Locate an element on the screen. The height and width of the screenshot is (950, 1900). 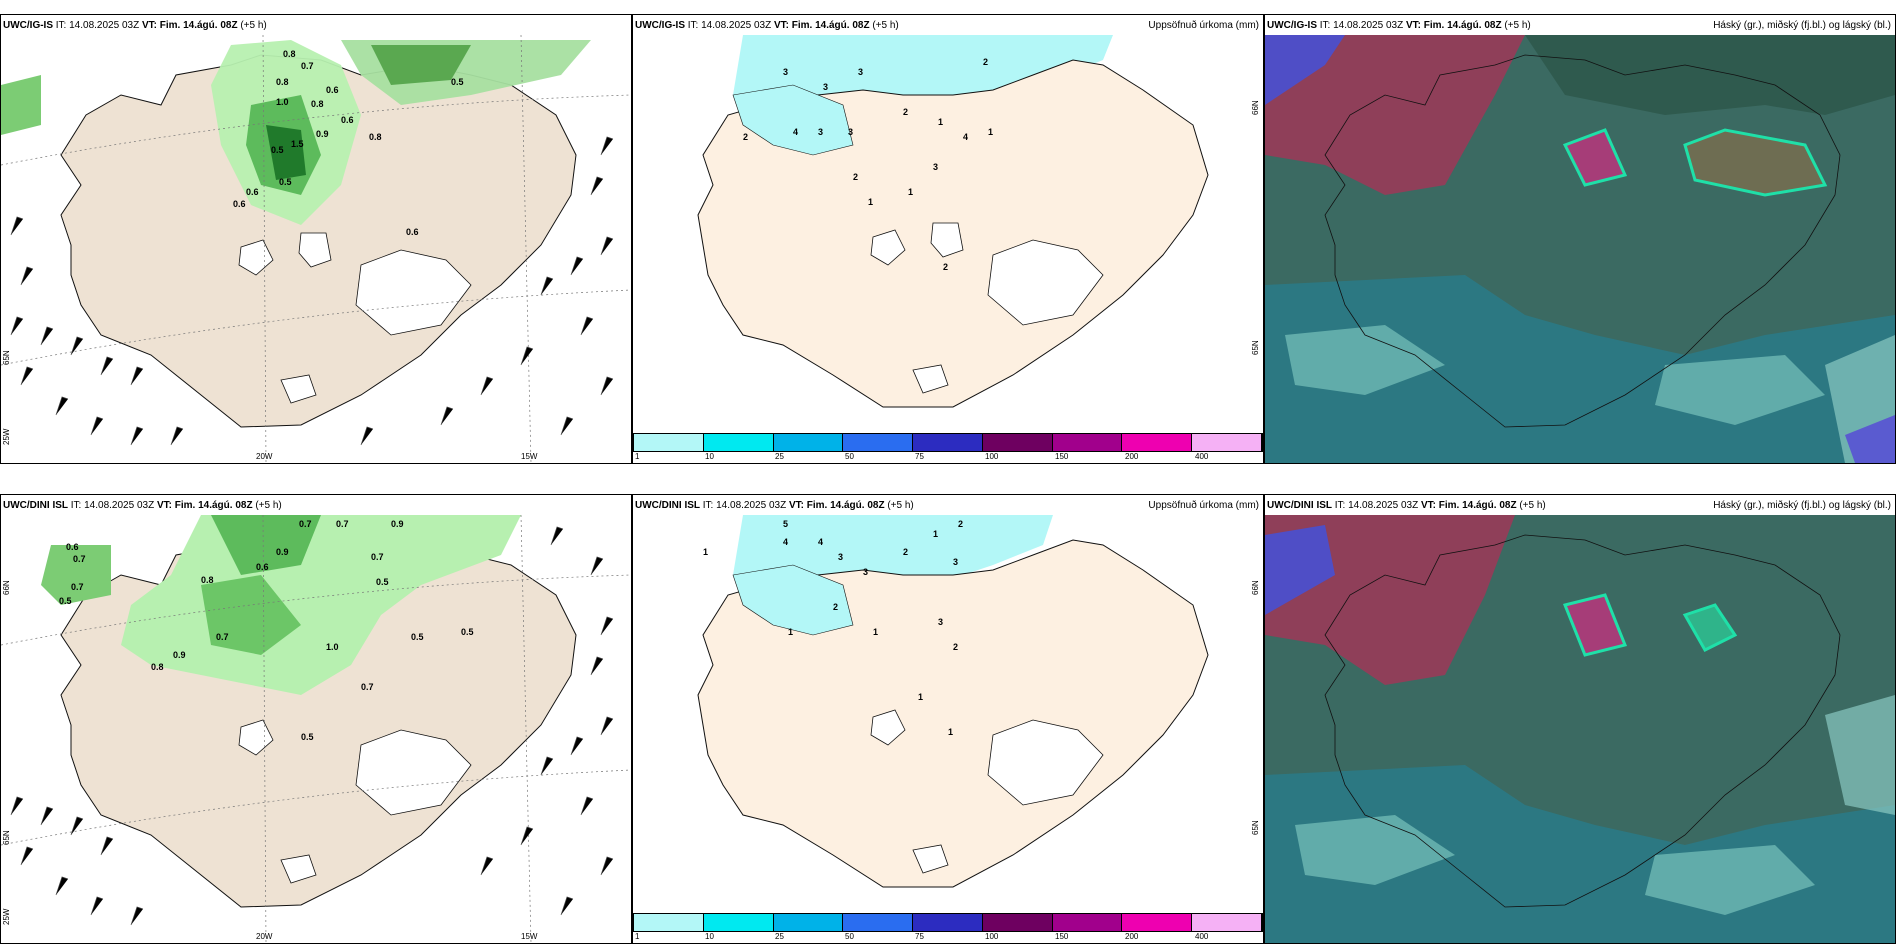
wind-barbs is located at coordinates (312, 726).